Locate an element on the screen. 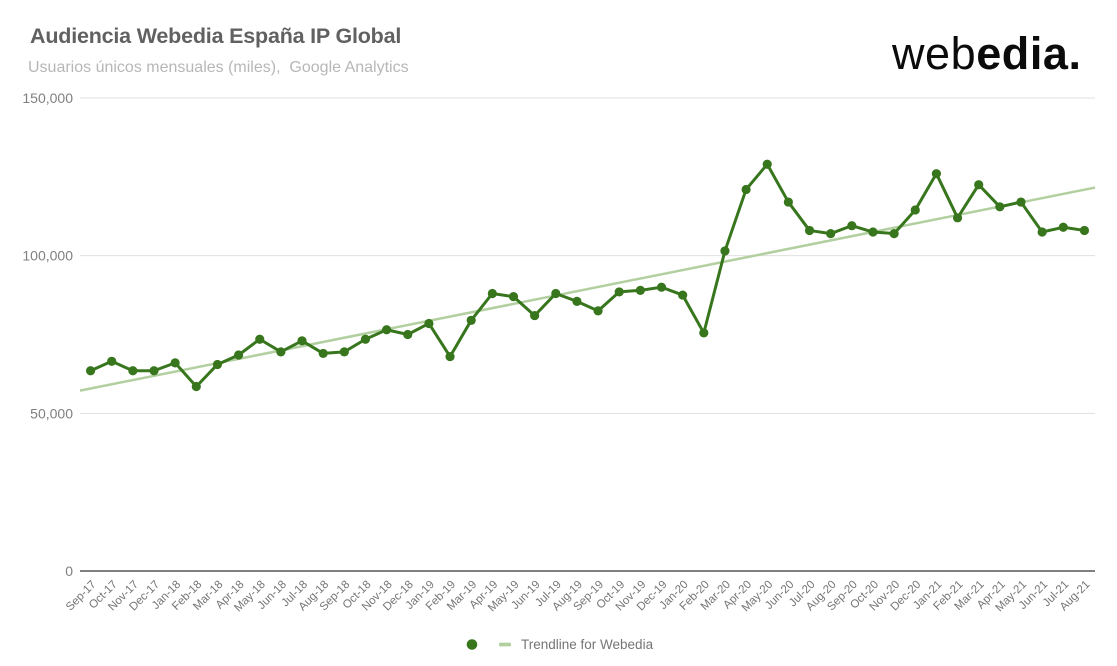 This screenshot has height=666, width=1117. chart-title: Audiencia Webedia España IP Global is located at coordinates (216, 35).